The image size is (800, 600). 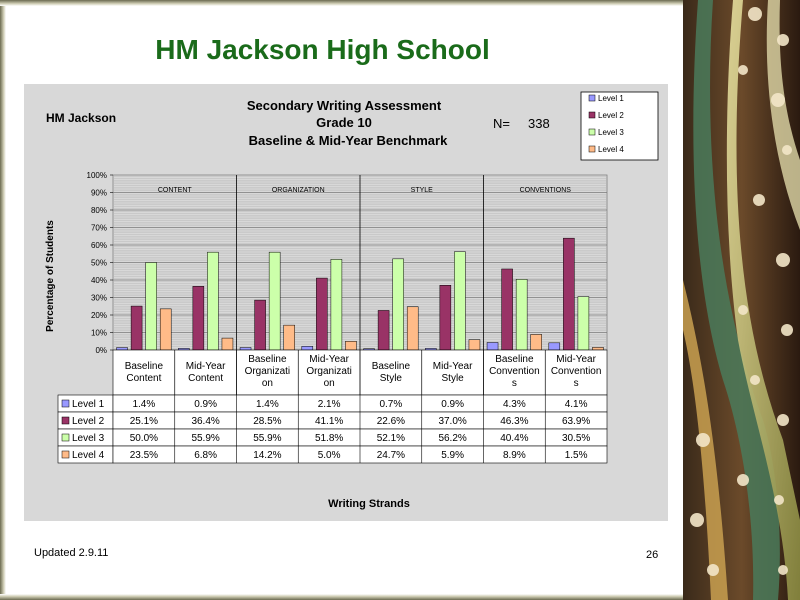 What do you see at coordinates (99, 333) in the screenshot?
I see `y-tick-label: 10%` at bounding box center [99, 333].